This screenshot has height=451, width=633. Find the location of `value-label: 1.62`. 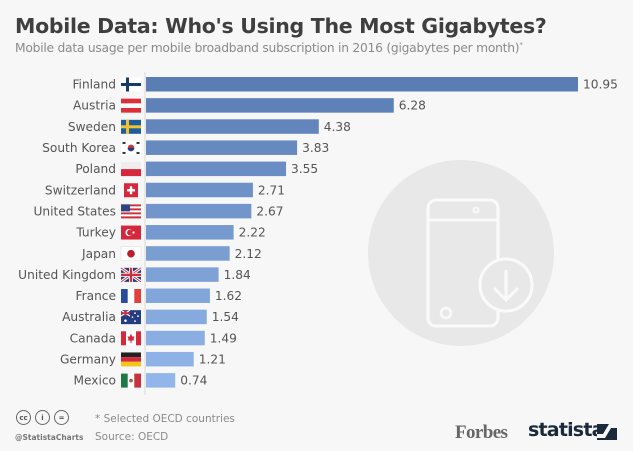

value-label: 1.62 is located at coordinates (228, 296).